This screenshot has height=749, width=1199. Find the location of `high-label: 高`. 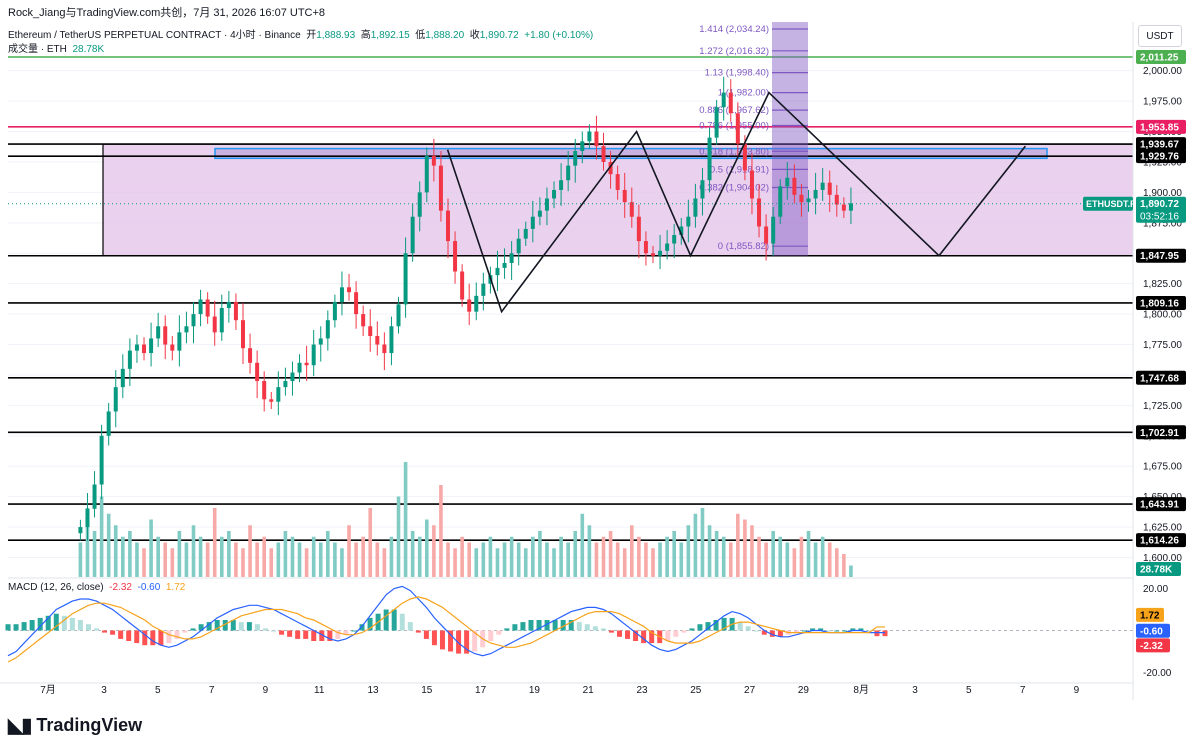

high-label: 高 is located at coordinates (365, 35).